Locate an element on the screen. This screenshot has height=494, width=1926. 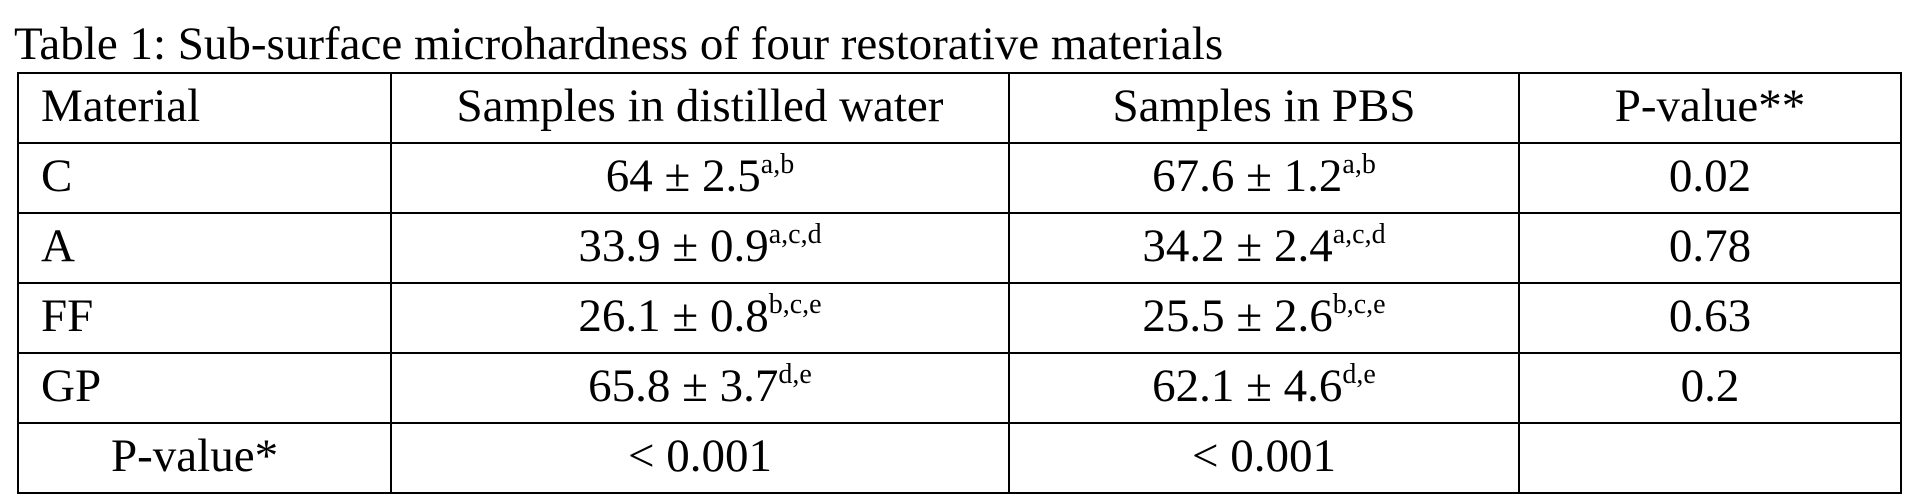
table-row: GP 65.8 ± 3.7d,e 62.1 ± 4.6d,e 0.2 is located at coordinates (959, 388).